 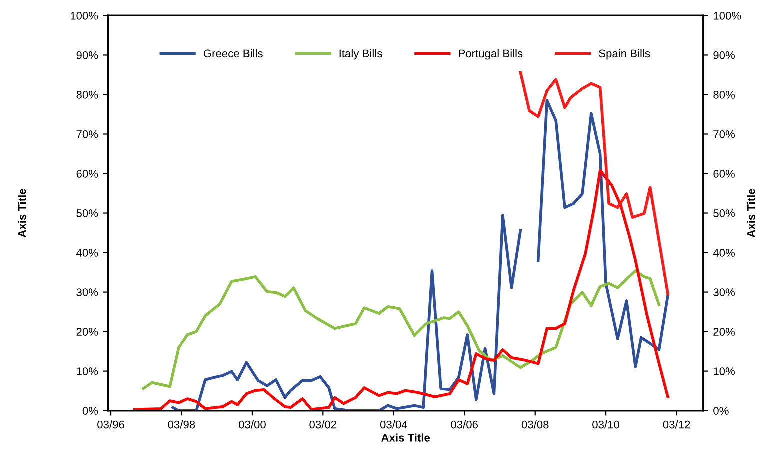 What do you see at coordinates (90, 411) in the screenshot?
I see `y-tick-label: 0%` at bounding box center [90, 411].